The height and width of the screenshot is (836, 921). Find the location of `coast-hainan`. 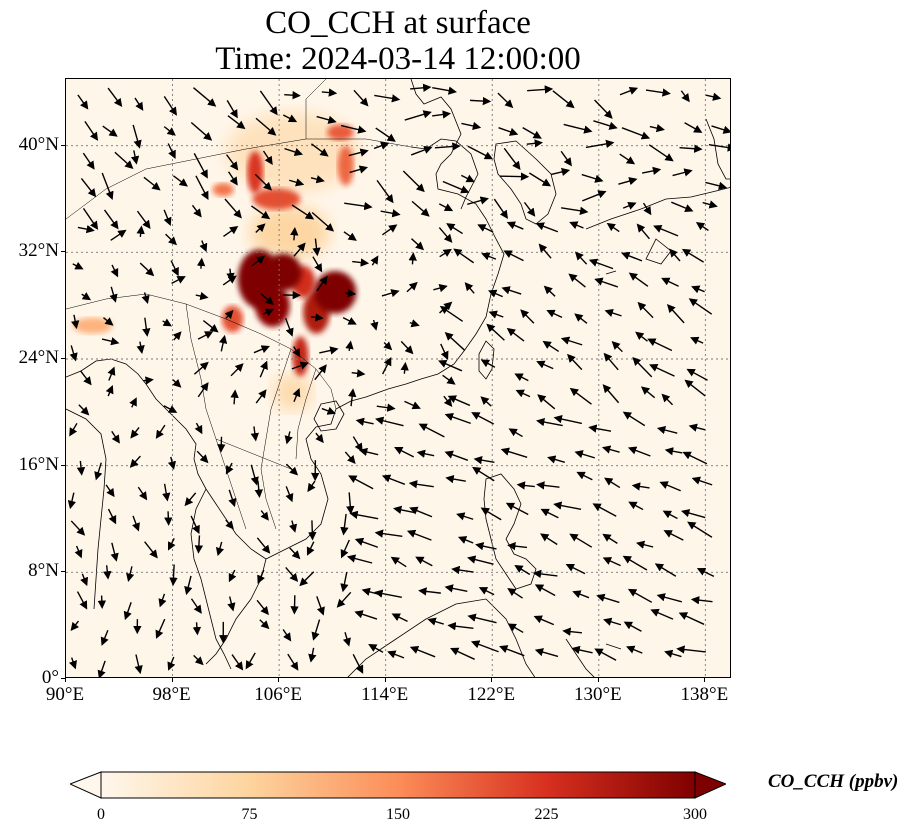

coast-hainan is located at coordinates (329, 416).